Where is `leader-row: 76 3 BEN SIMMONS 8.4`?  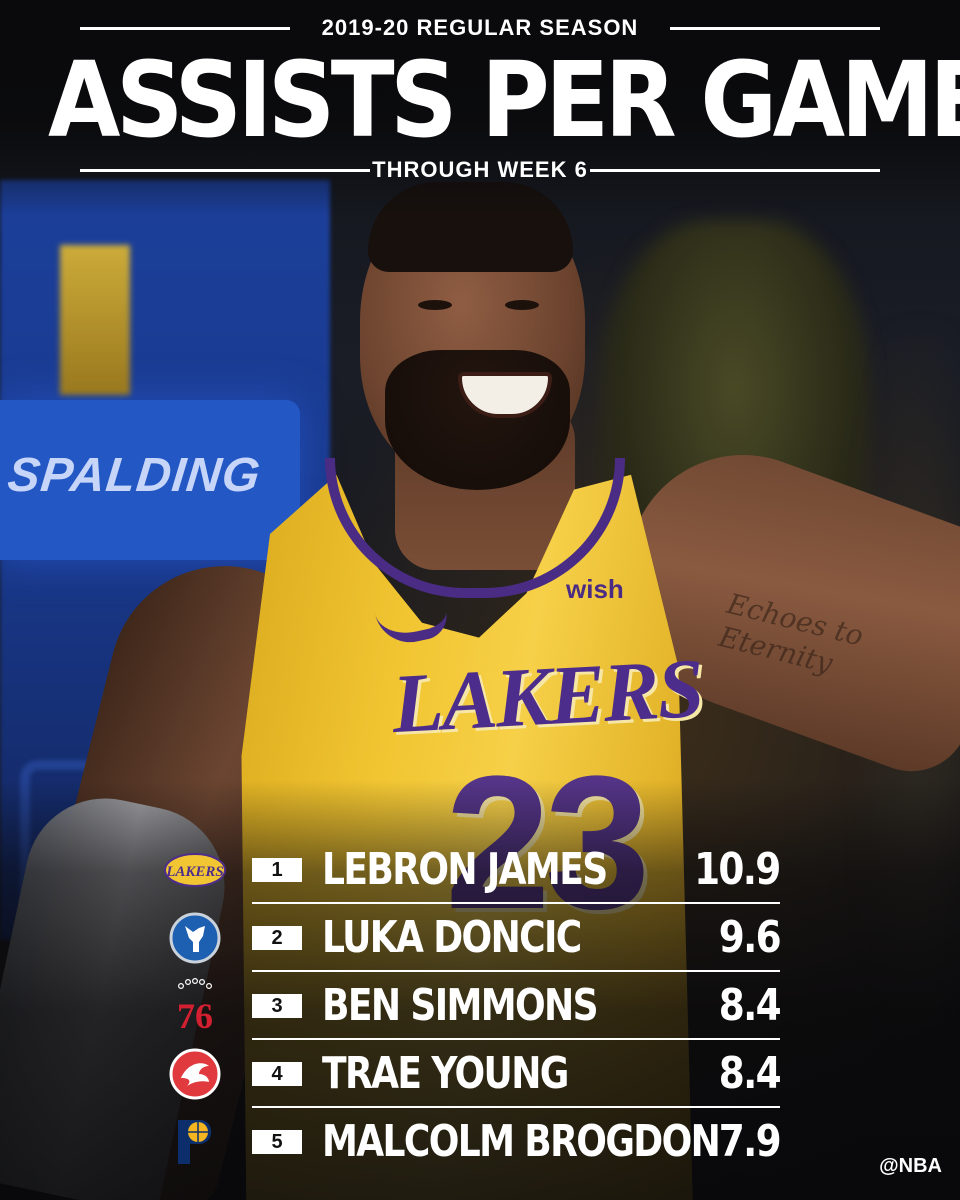 leader-row: 76 3 BEN SIMMONS 8.4 is located at coordinates (471, 1006).